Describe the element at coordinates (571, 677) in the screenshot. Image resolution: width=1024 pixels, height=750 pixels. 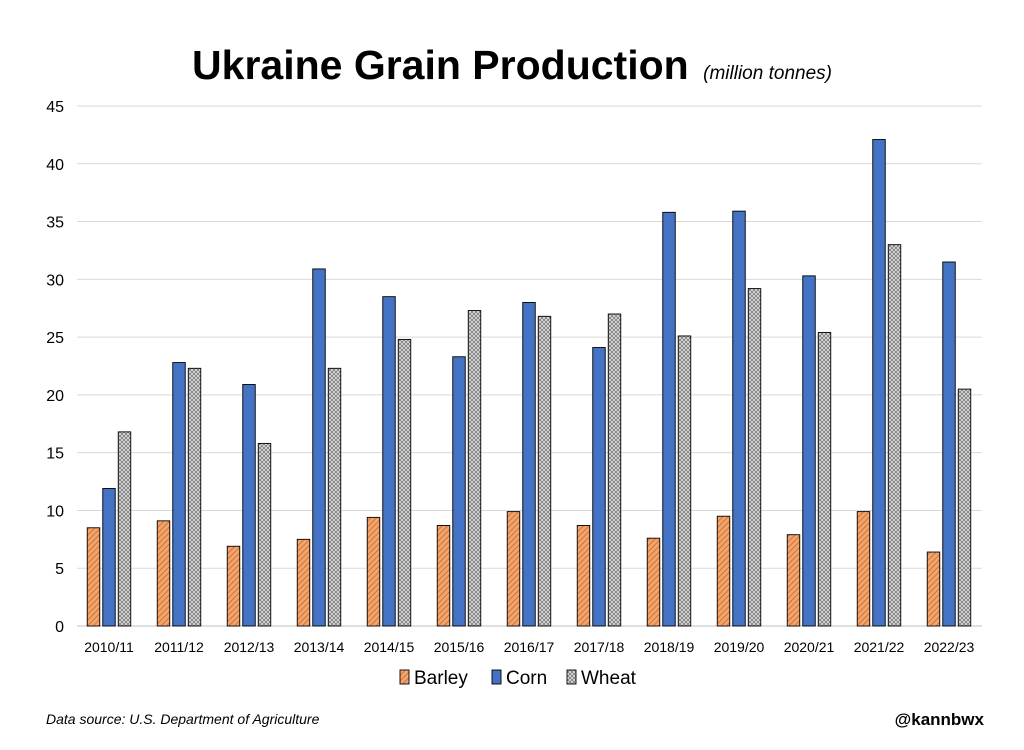
I see `legend-swatch-wheat` at that location.